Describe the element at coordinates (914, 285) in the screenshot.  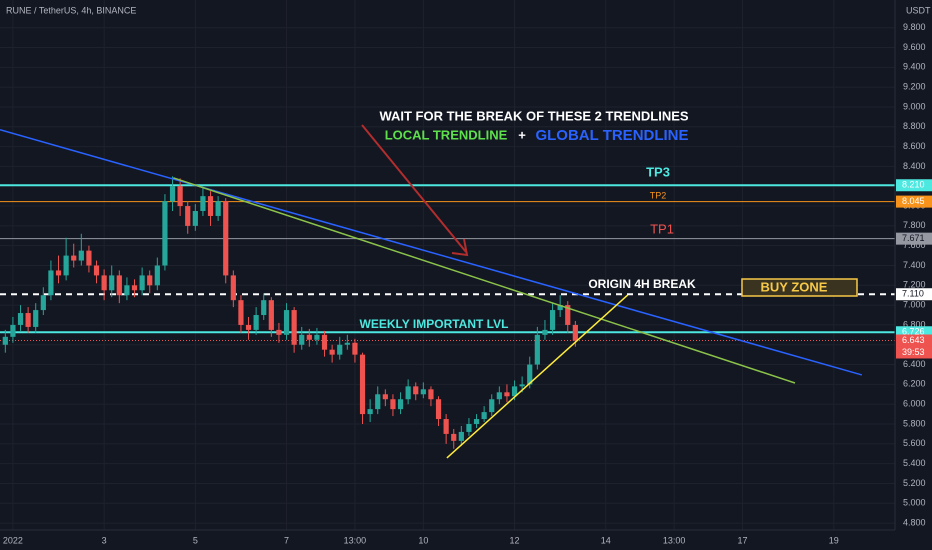
I see `y-tick-label: 7.200` at that location.